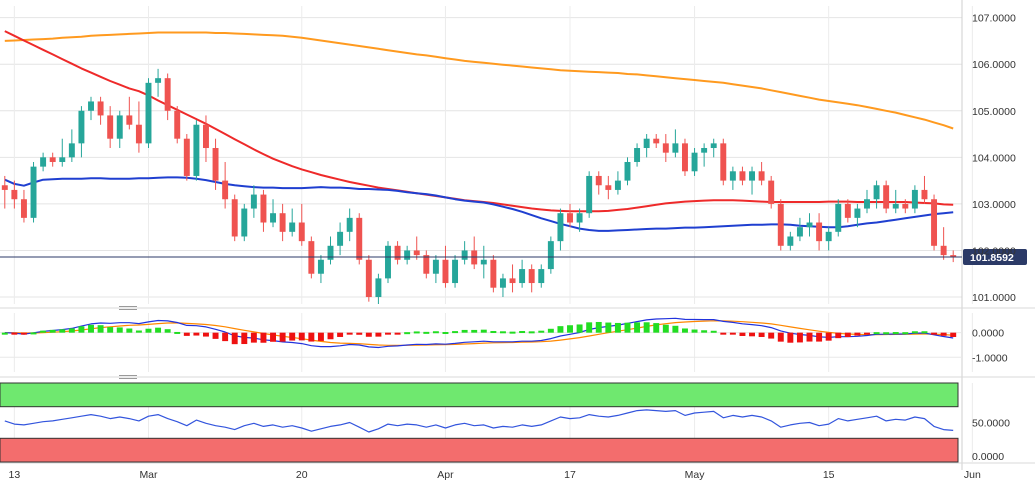  What do you see at coordinates (148, 475) in the screenshot?
I see `date-tick-label: Mar` at bounding box center [148, 475].